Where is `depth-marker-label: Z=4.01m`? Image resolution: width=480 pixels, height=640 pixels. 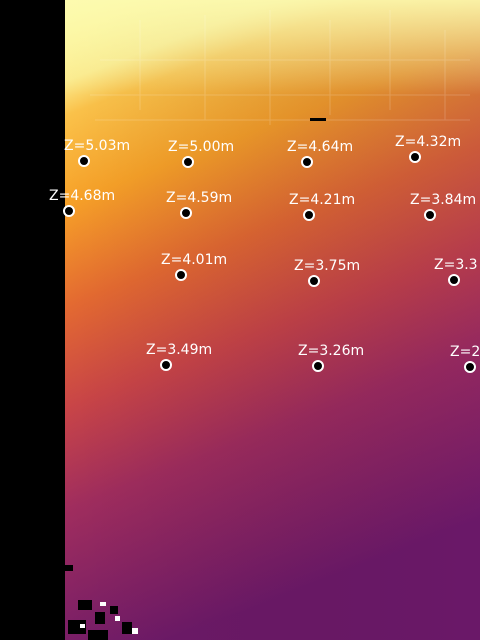 depth-marker-label: Z=4.01m is located at coordinates (194, 260).